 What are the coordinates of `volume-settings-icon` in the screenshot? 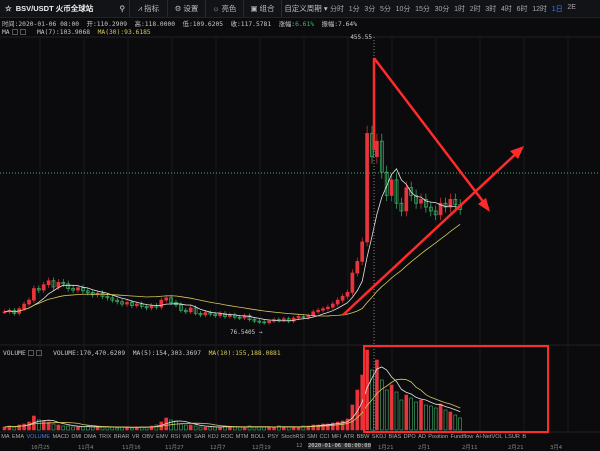 It's located at (30, 353).